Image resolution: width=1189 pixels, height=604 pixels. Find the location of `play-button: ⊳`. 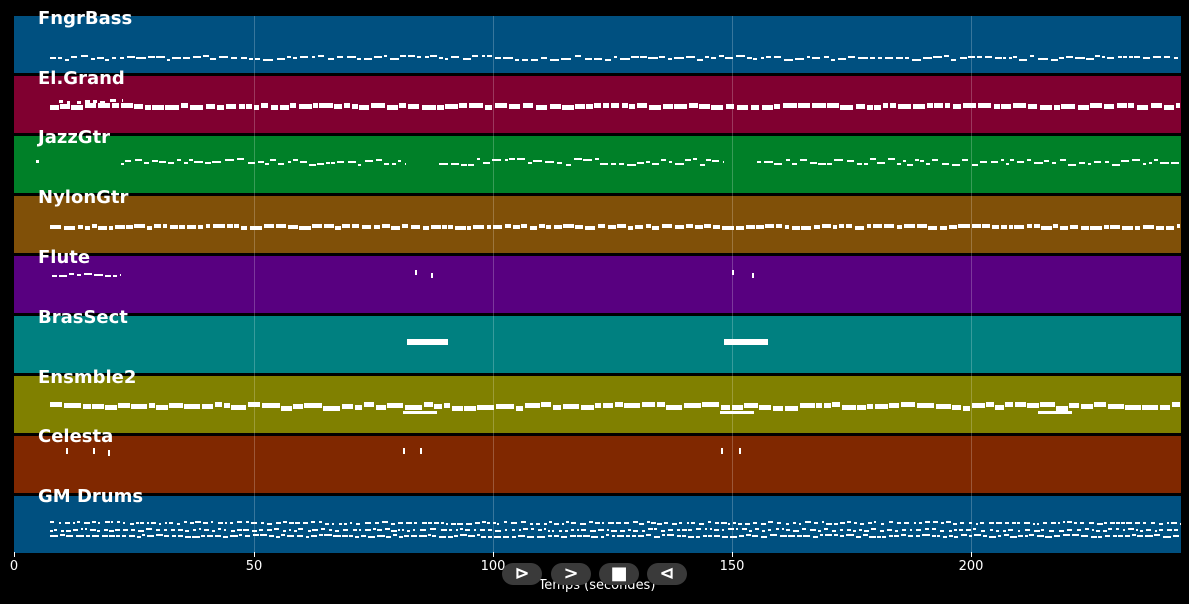

play-button: ⊳ is located at coordinates (522, 574).